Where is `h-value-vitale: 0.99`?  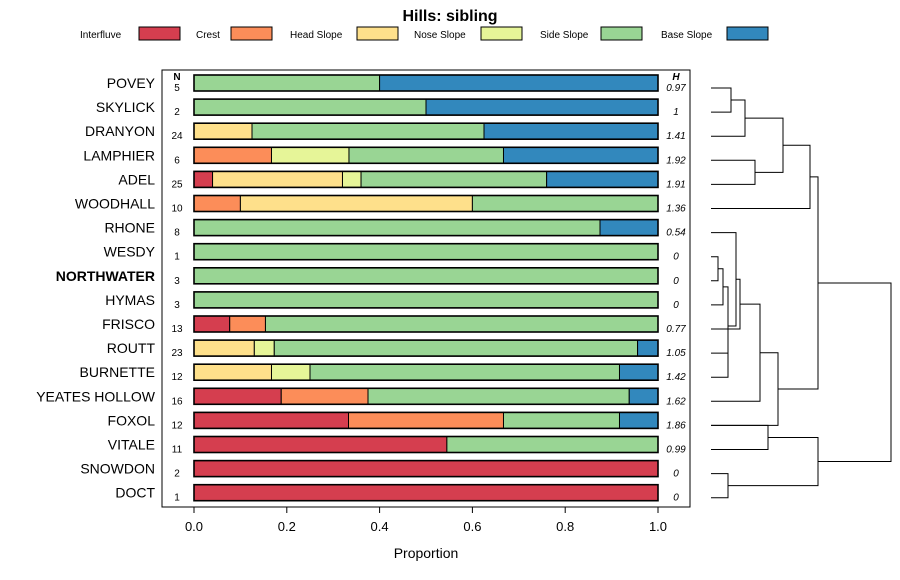 h-value-vitale: 0.99 is located at coordinates (676, 450).